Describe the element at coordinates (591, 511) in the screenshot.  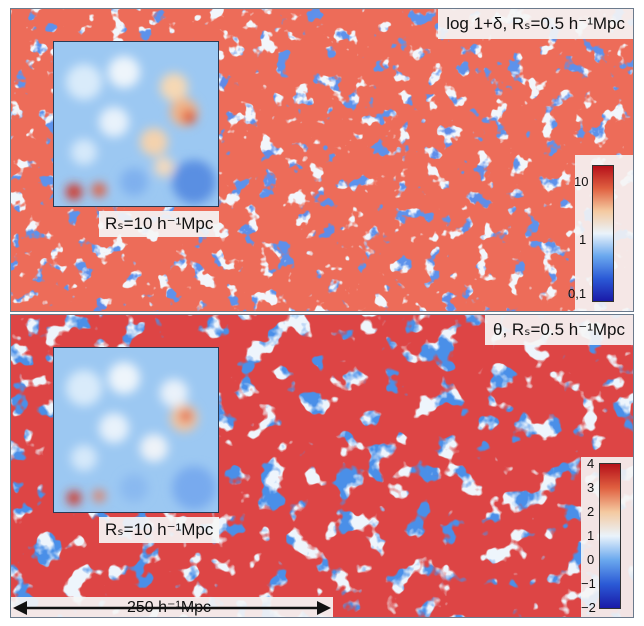
I see `colorbar-tick-label: 2` at that location.